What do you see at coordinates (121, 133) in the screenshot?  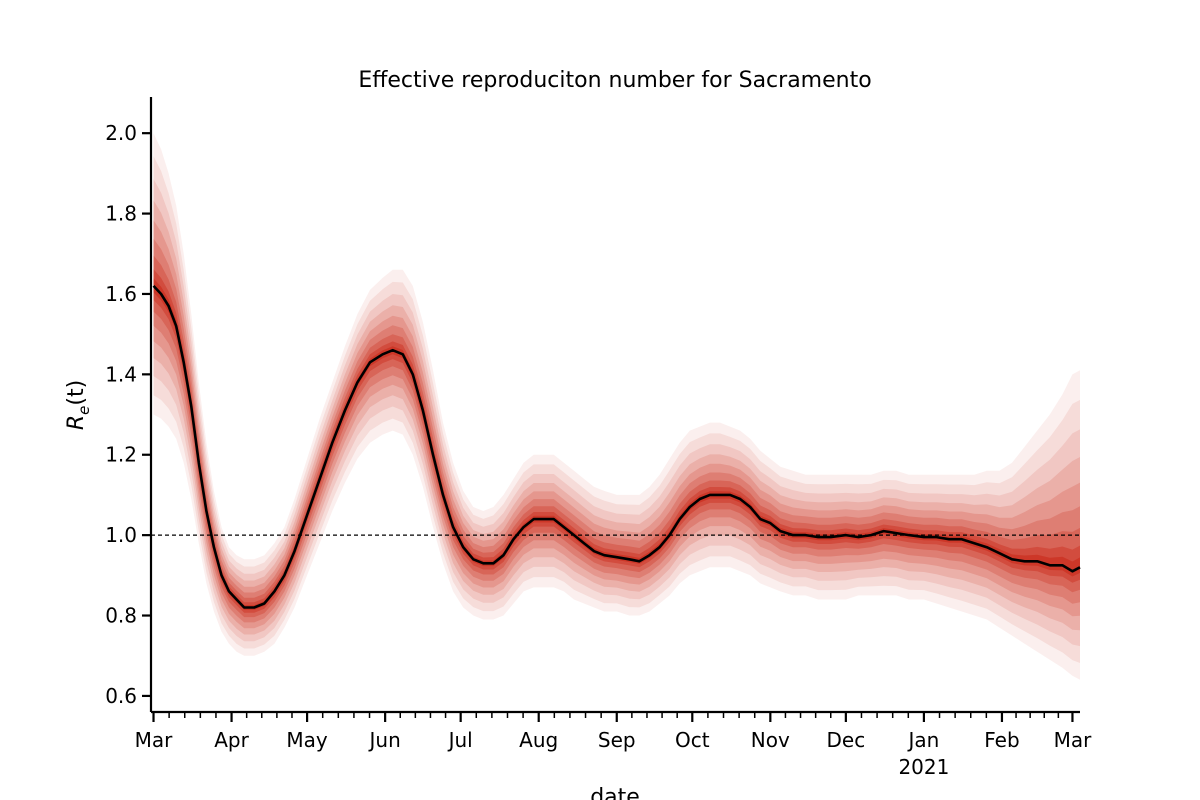 I see `y-tick-label-2.0: 2.0` at bounding box center [121, 133].